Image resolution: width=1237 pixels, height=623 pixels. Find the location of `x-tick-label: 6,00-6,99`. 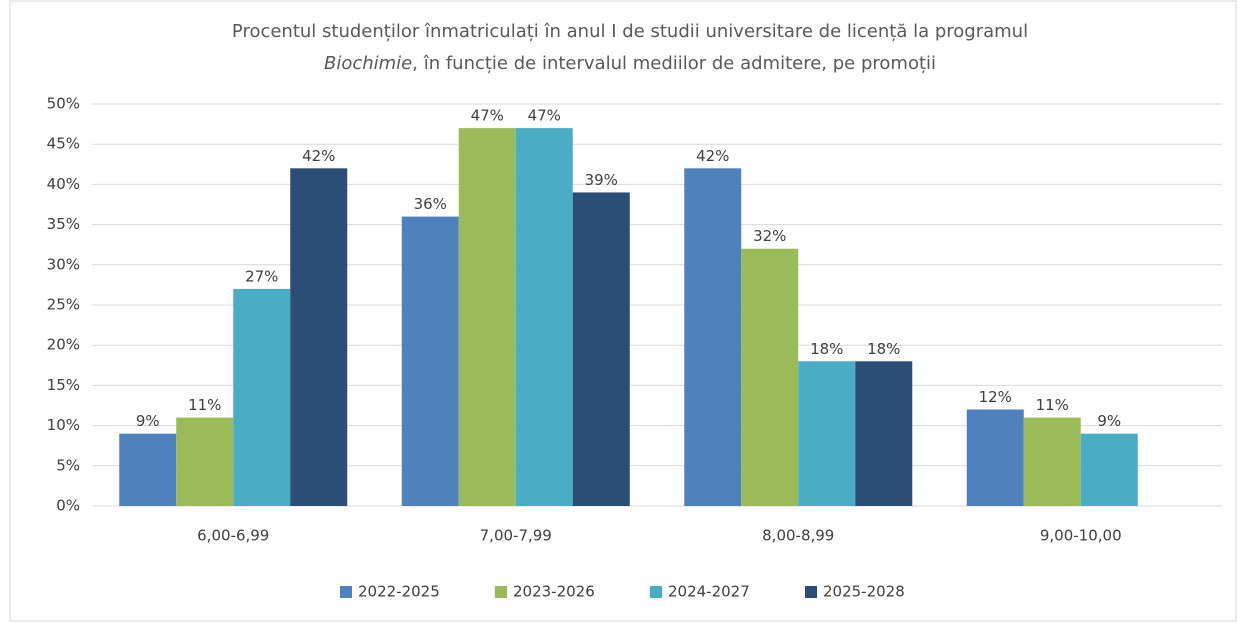

x-tick-label: 6,00-6,99 is located at coordinates (233, 536).